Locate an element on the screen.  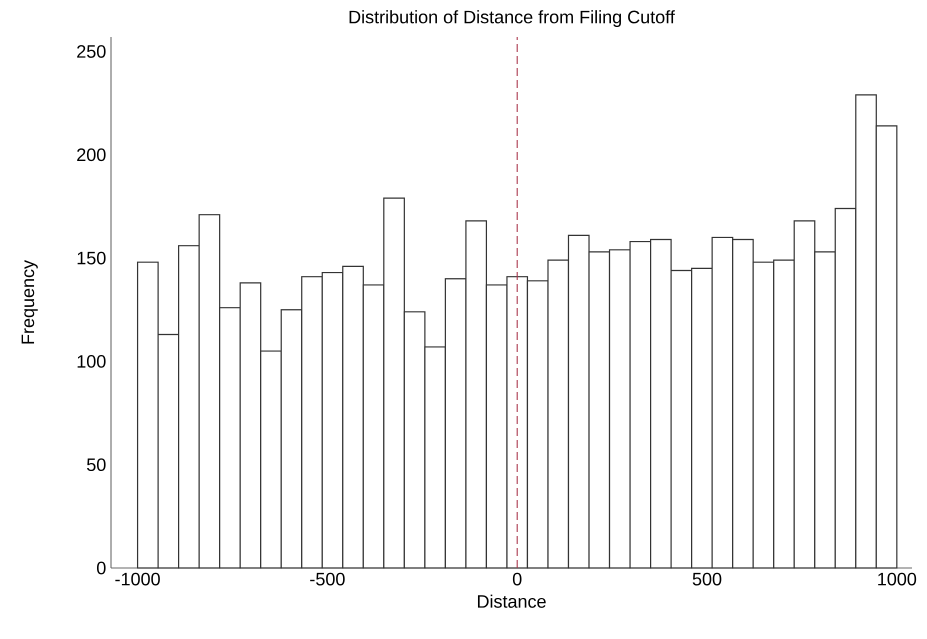
y-tick-label: 150 is located at coordinates (92, 258).